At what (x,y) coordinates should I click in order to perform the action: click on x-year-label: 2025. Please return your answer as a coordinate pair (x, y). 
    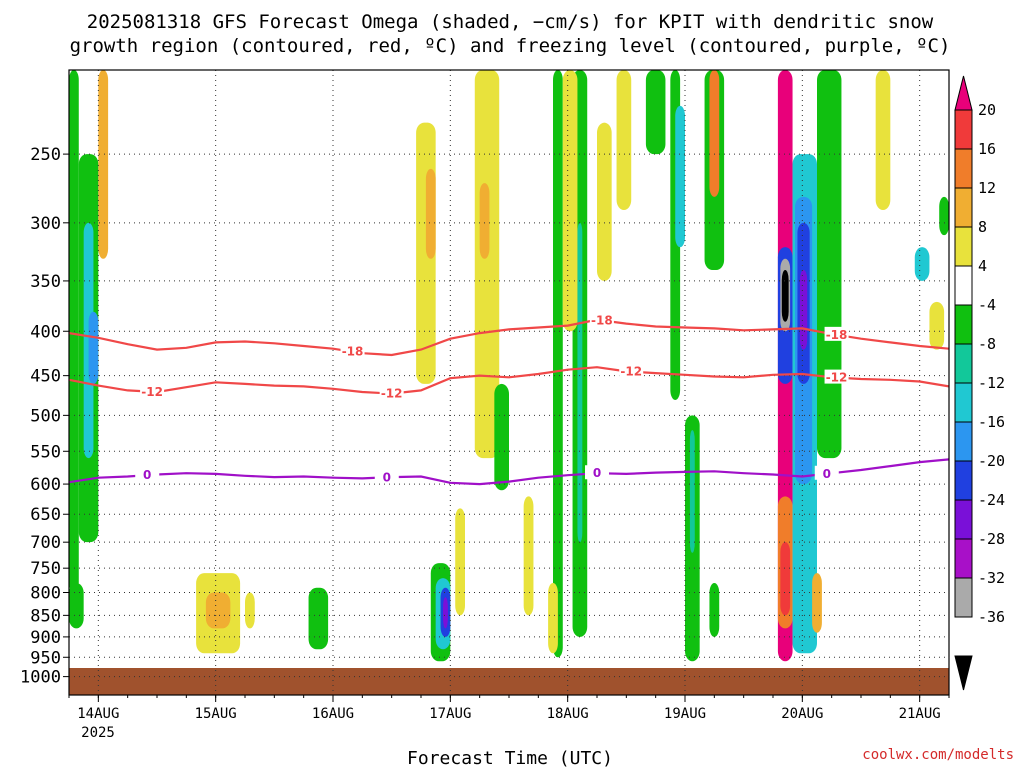
    Looking at the image, I should click on (98, 733).